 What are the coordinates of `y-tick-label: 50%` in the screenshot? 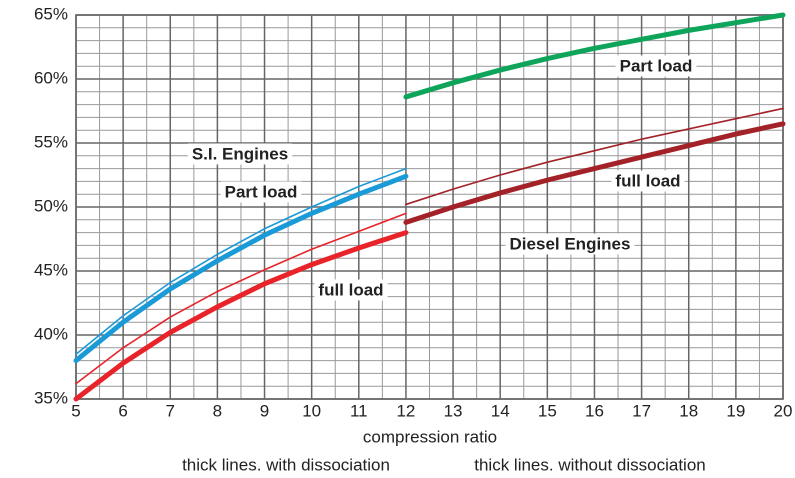 It's located at (51, 205).